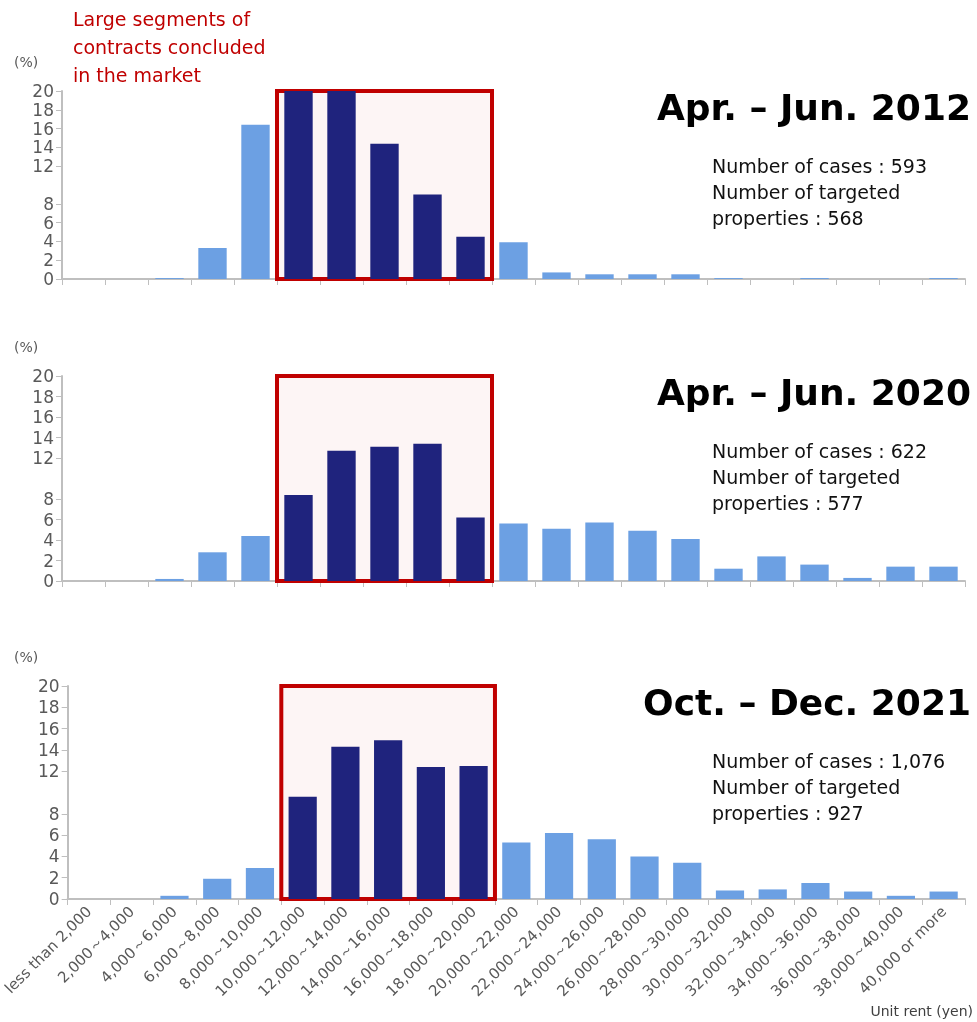 The image size is (977, 1022). Describe the element at coordinates (809, 205) in the screenshot. I see `annotation: Number of targeted properties : 568` at that location.